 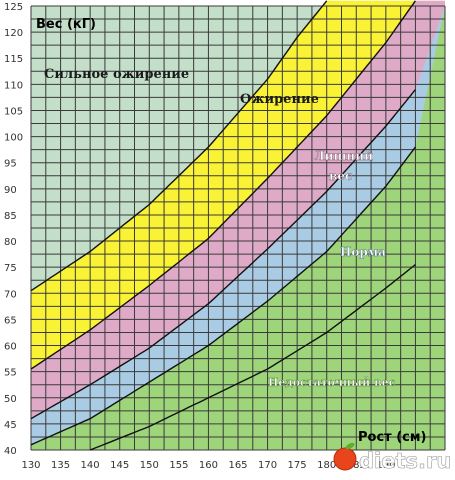 I want to click on x-tick-label: 140, so click(x=90, y=465).